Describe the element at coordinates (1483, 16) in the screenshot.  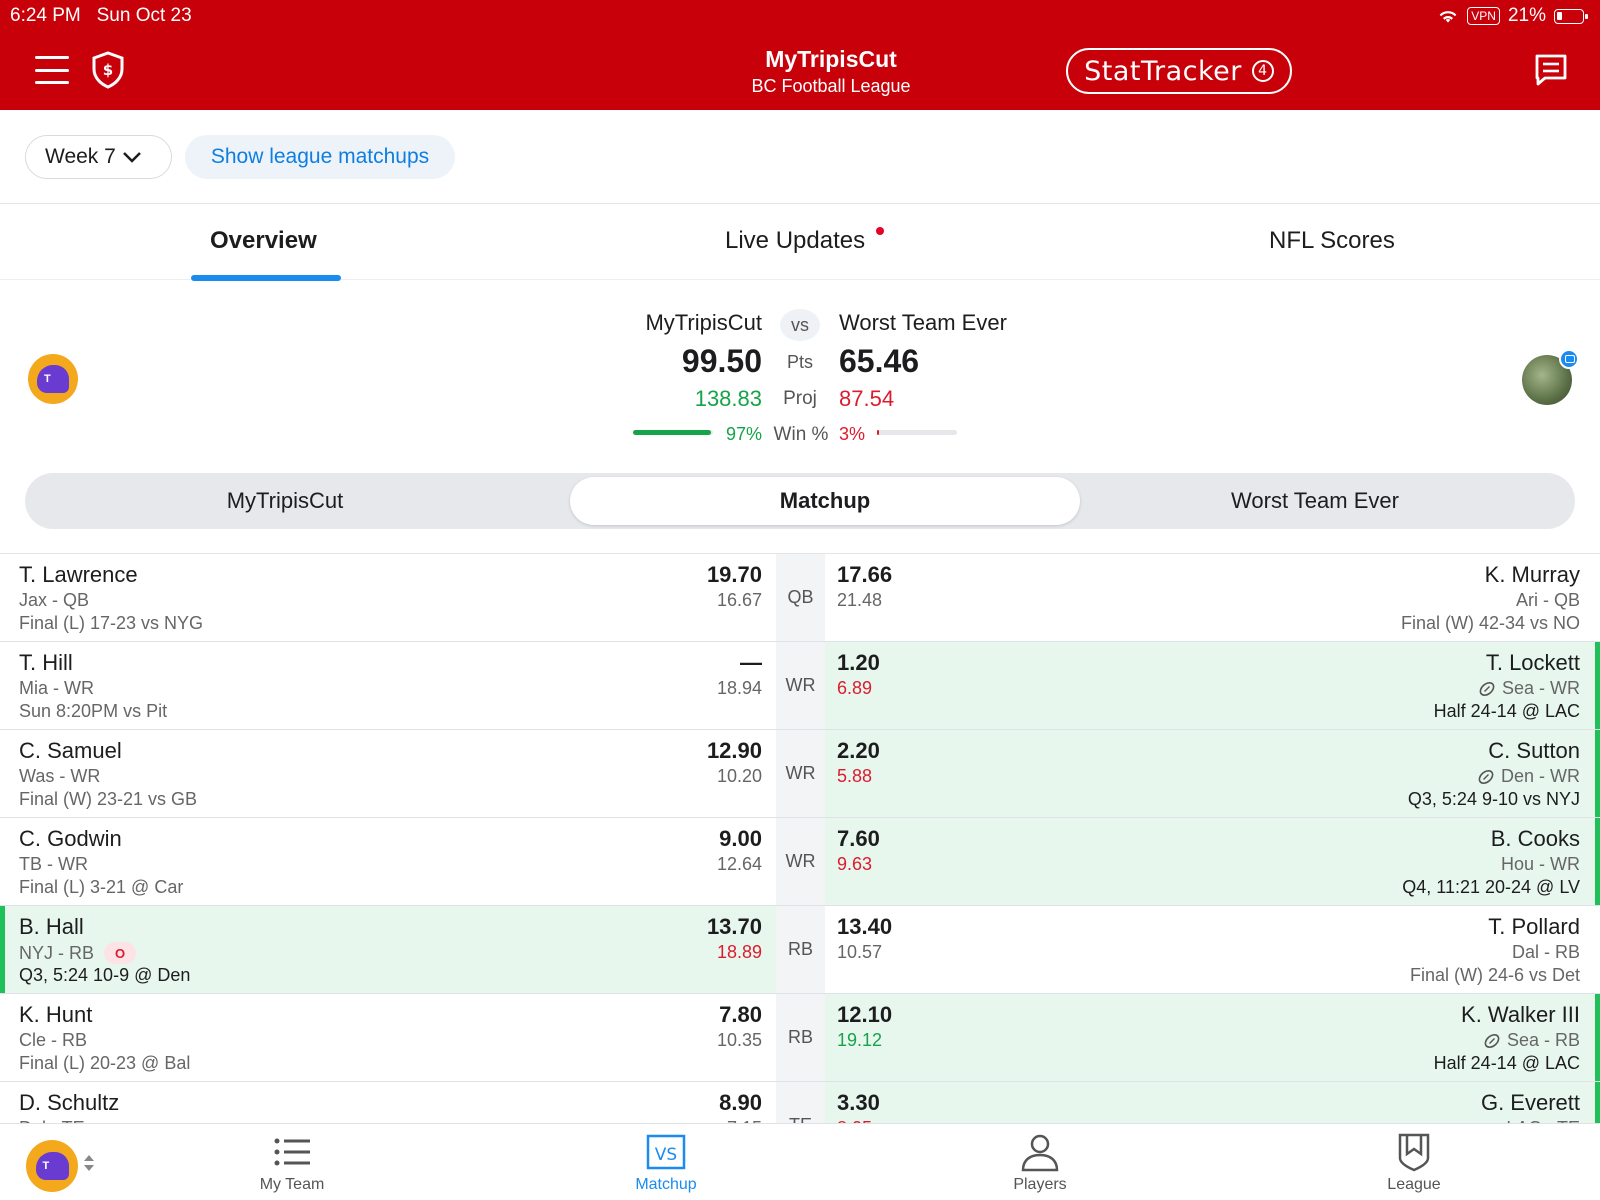
I see `vpn-badge: VPN` at that location.